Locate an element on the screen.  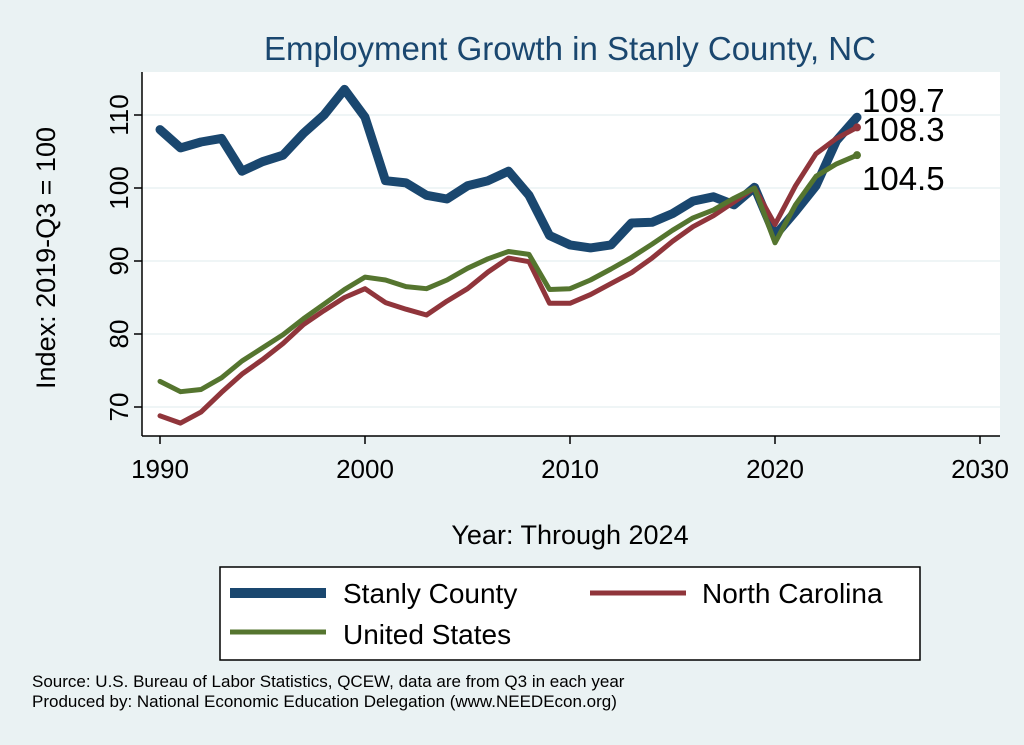
tick-label-x-2010: 2010 is located at coordinates (570, 469).